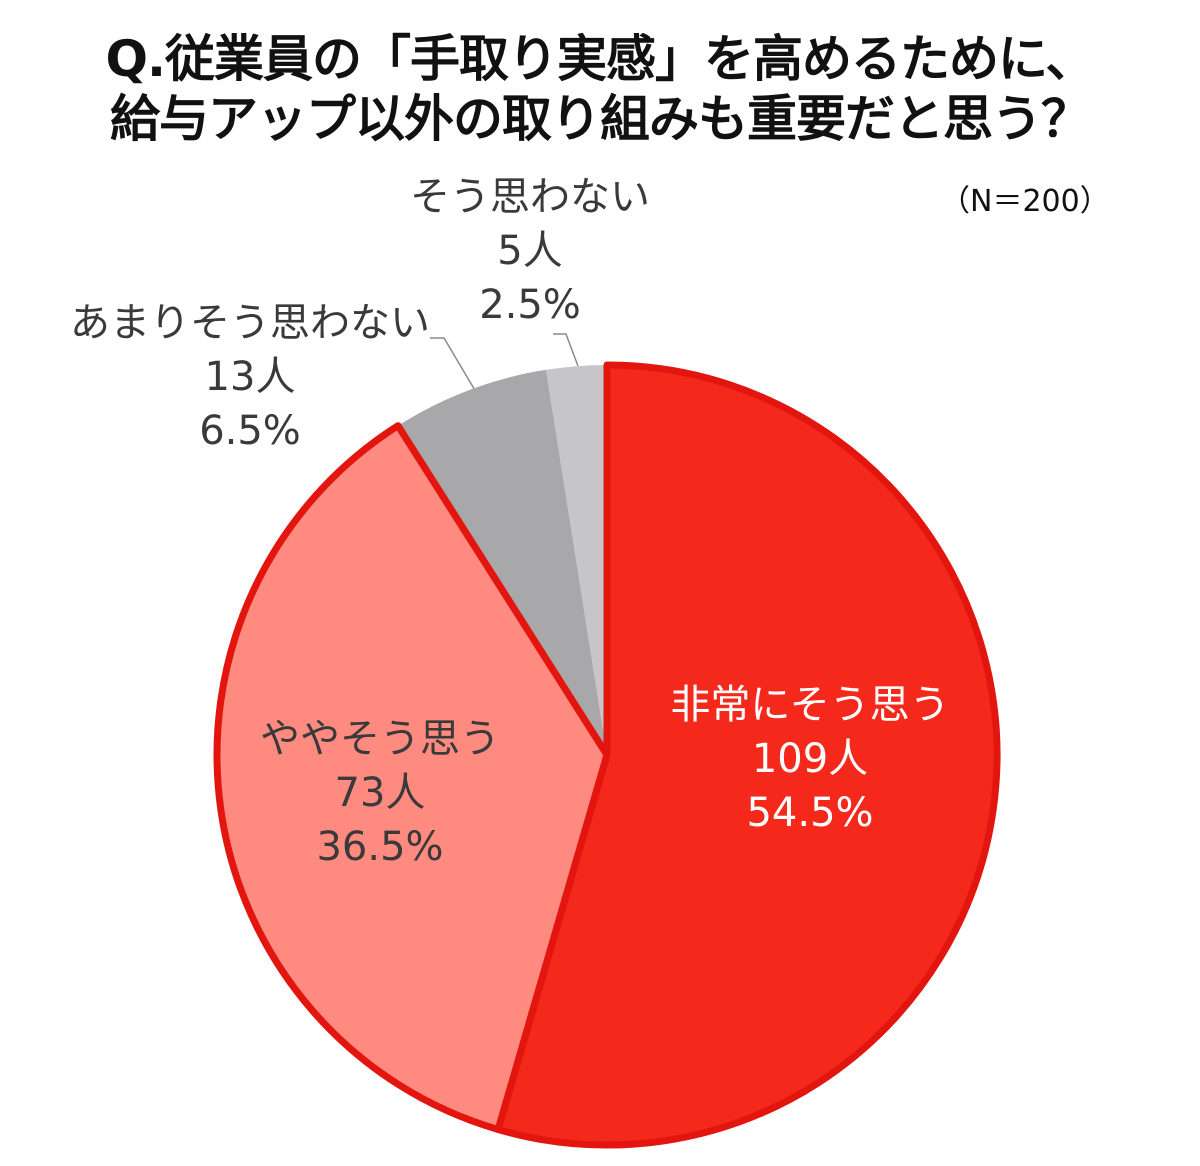 This screenshot has width=1200, height=1166. Describe the element at coordinates (380, 847) in the screenshot. I see `label-somewhat-agree-pct: 36.5%` at that location.